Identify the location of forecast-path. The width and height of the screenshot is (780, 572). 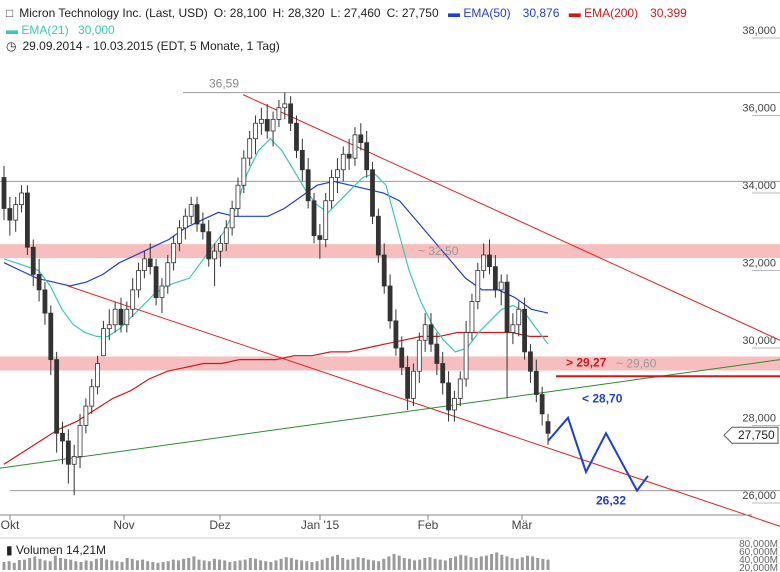
(598, 454).